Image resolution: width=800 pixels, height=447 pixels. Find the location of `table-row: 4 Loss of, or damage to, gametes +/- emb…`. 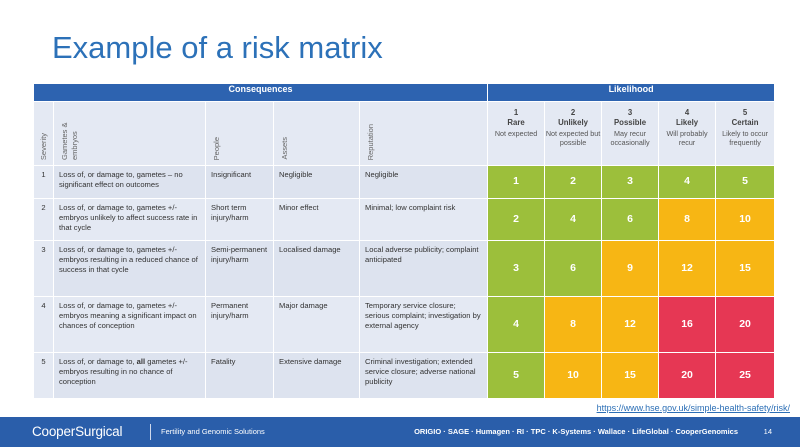

table-row: 4 Loss of, or damage to, gametes +/- emb… is located at coordinates (404, 324).